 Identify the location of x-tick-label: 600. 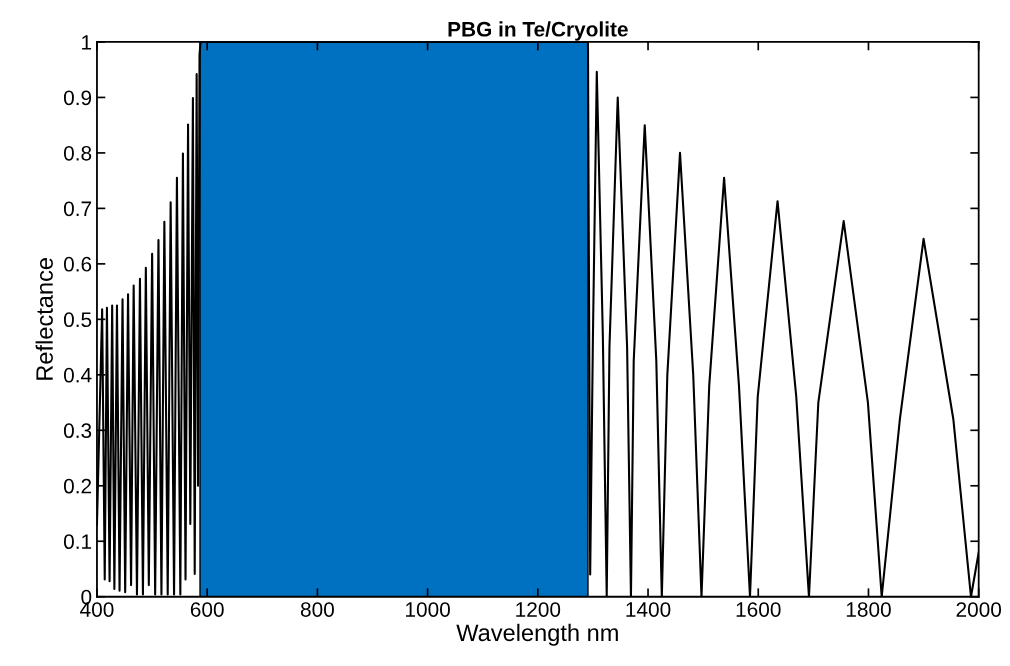
(207, 609).